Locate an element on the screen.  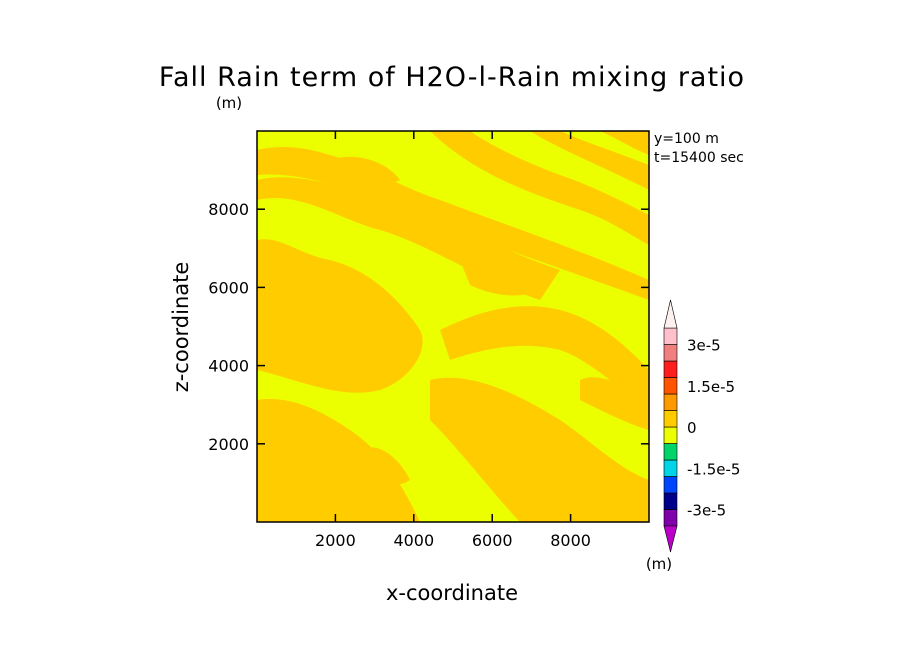
colorbar-tick-label: 3e-5 is located at coordinates (704, 346).